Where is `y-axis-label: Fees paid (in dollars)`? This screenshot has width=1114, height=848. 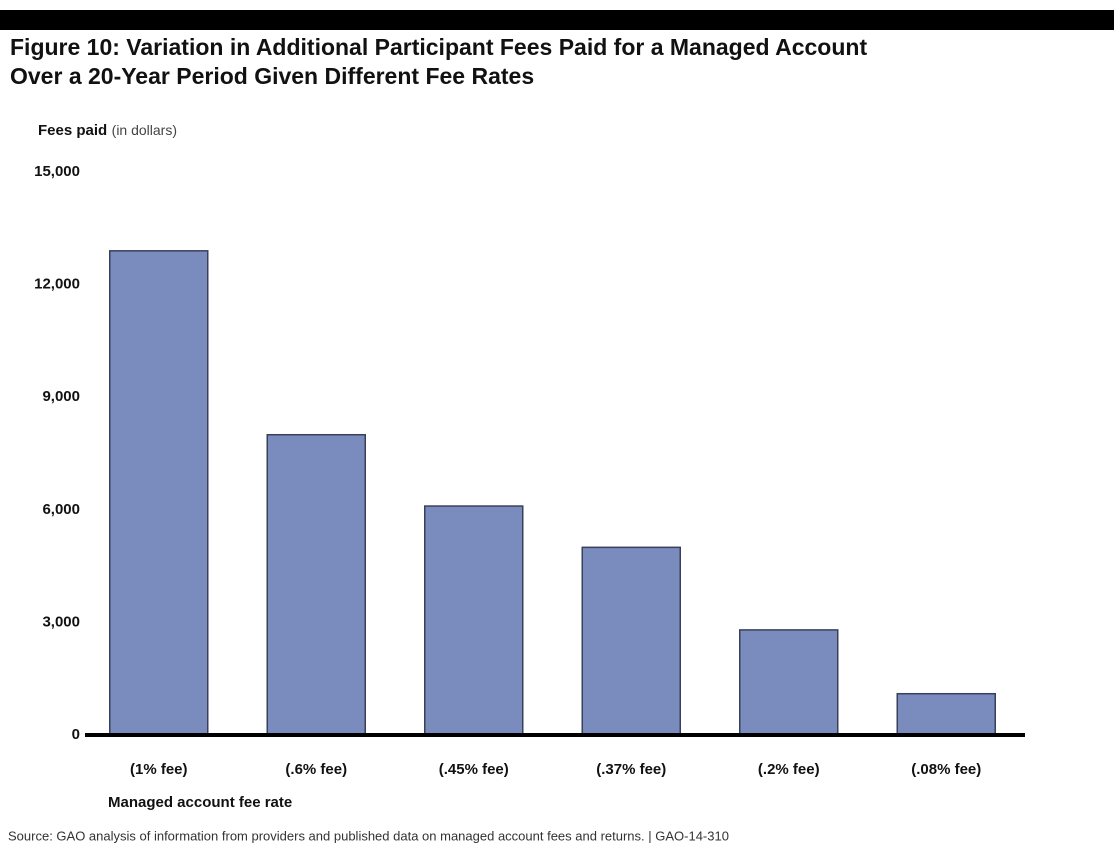 y-axis-label: Fees paid (in dollars) is located at coordinates (107, 131).